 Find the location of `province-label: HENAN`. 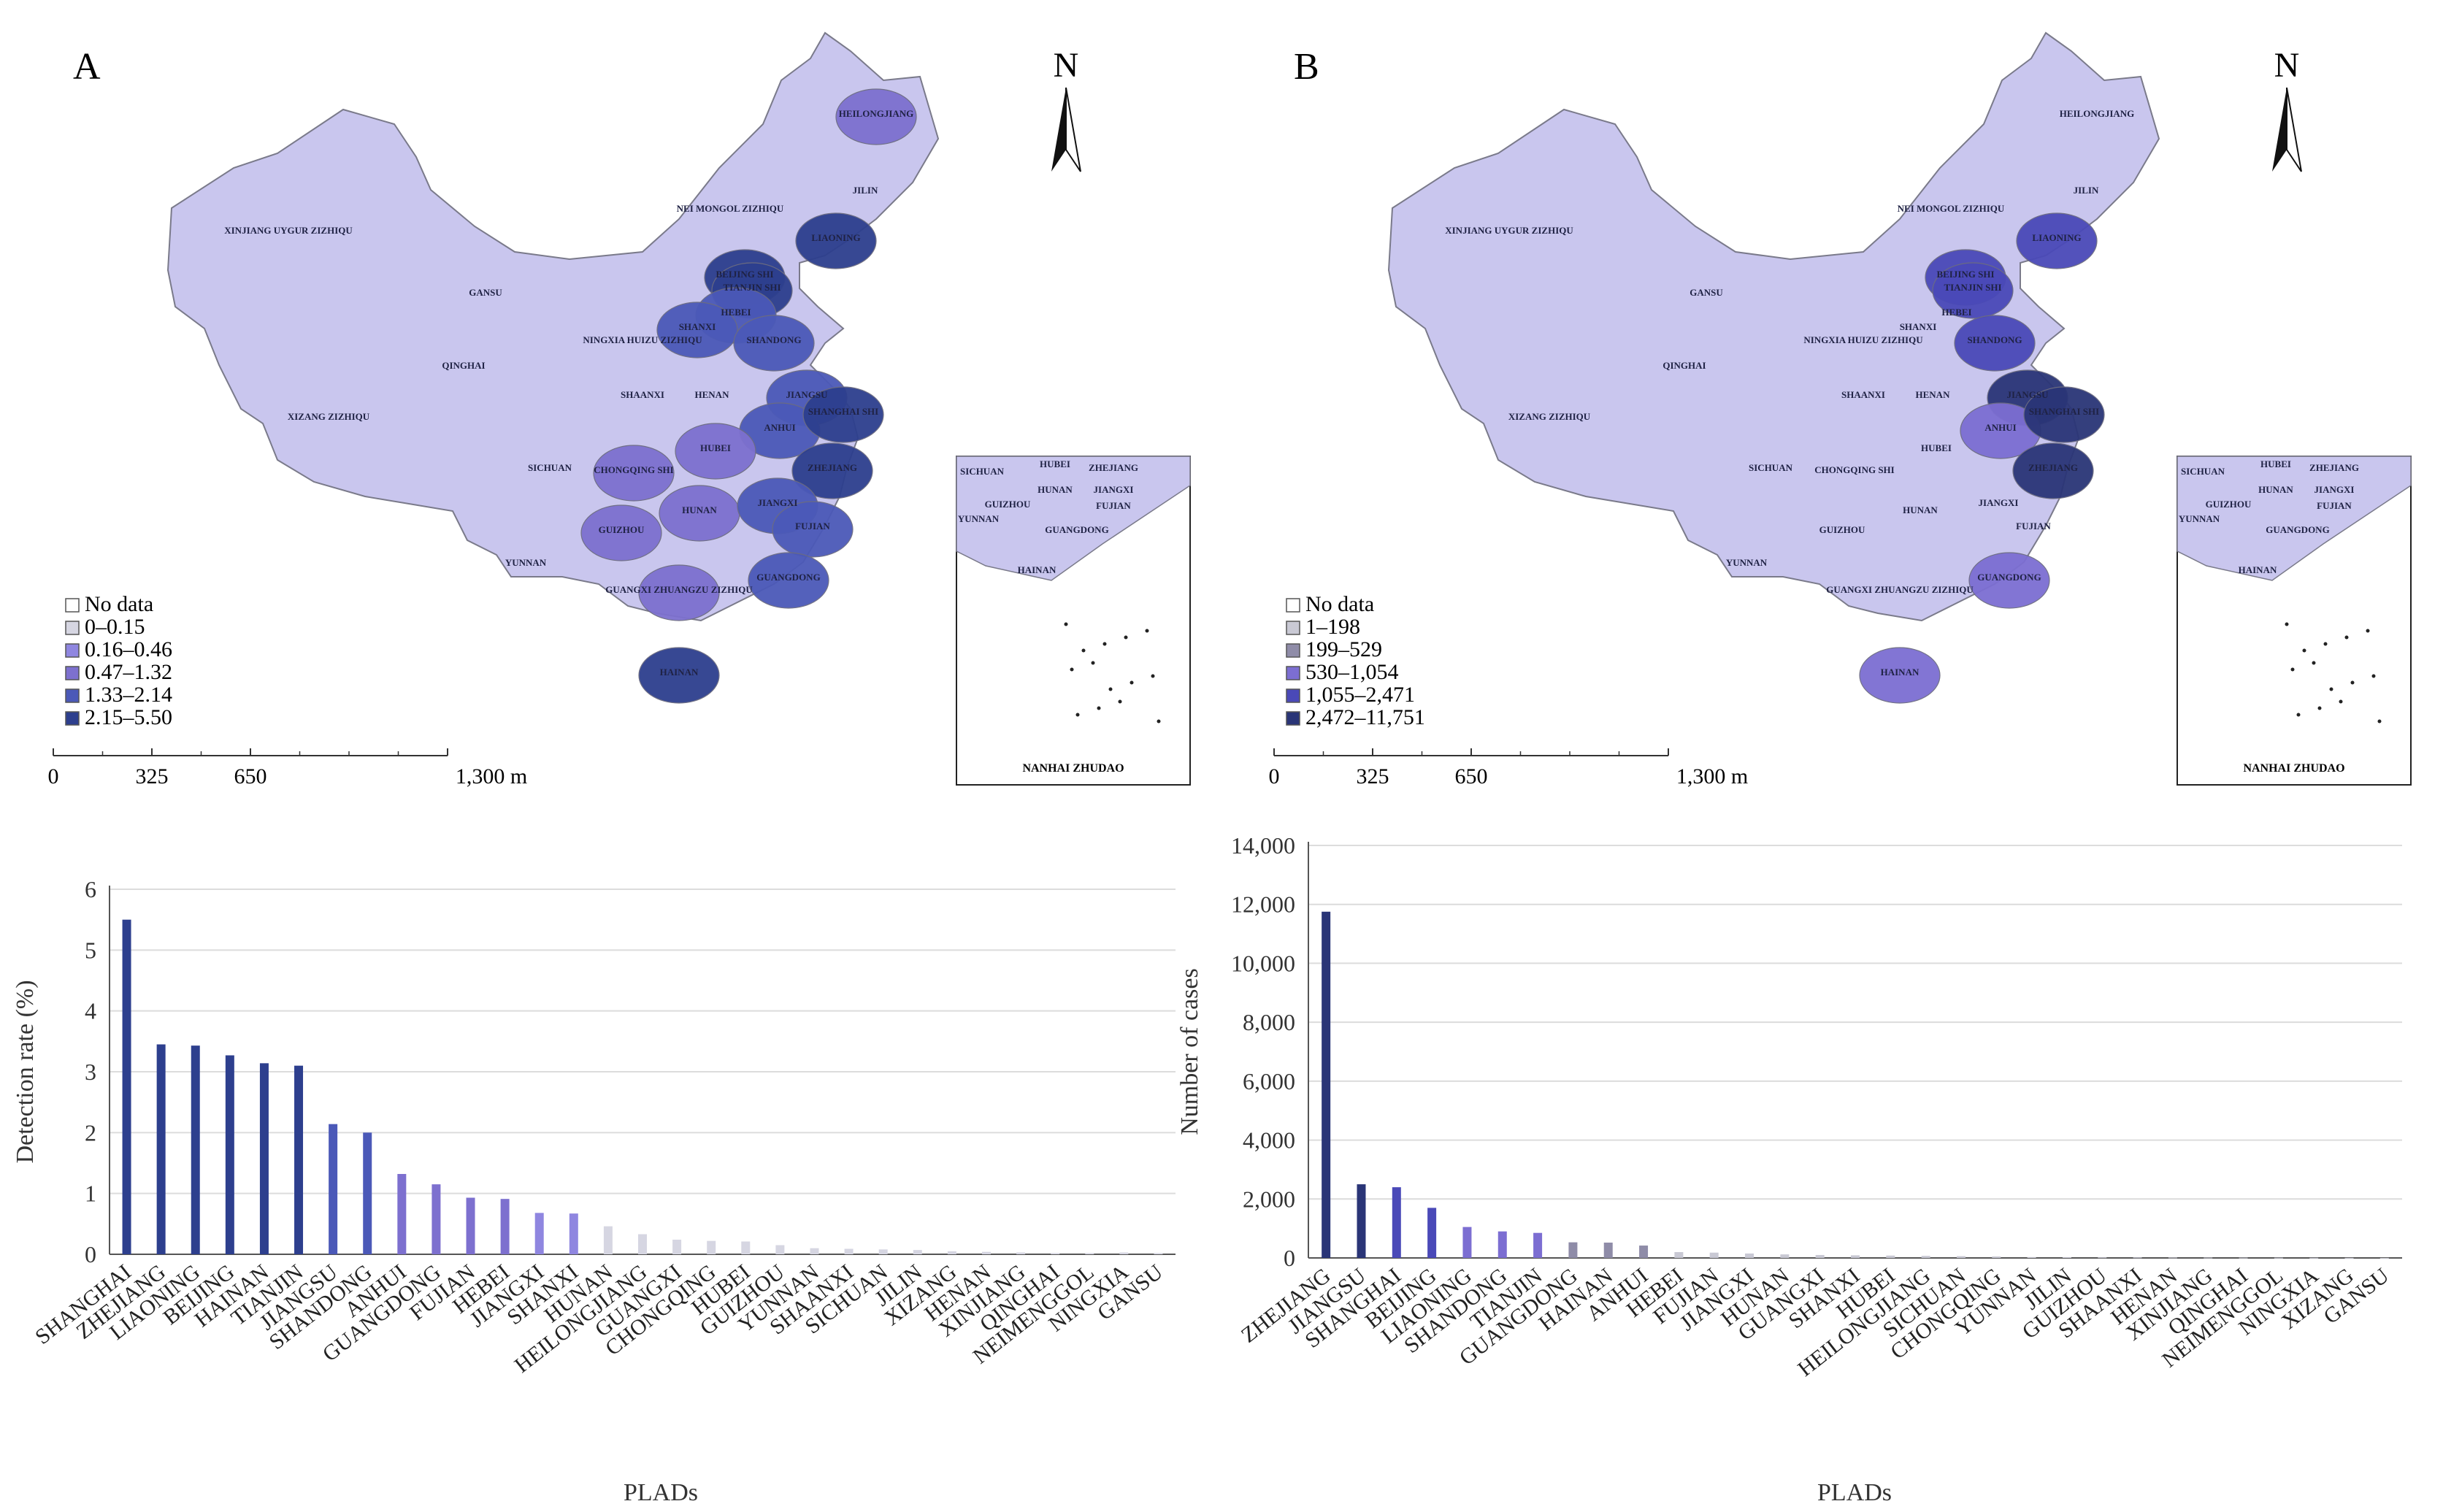

province-label: HENAN is located at coordinates (712, 394).